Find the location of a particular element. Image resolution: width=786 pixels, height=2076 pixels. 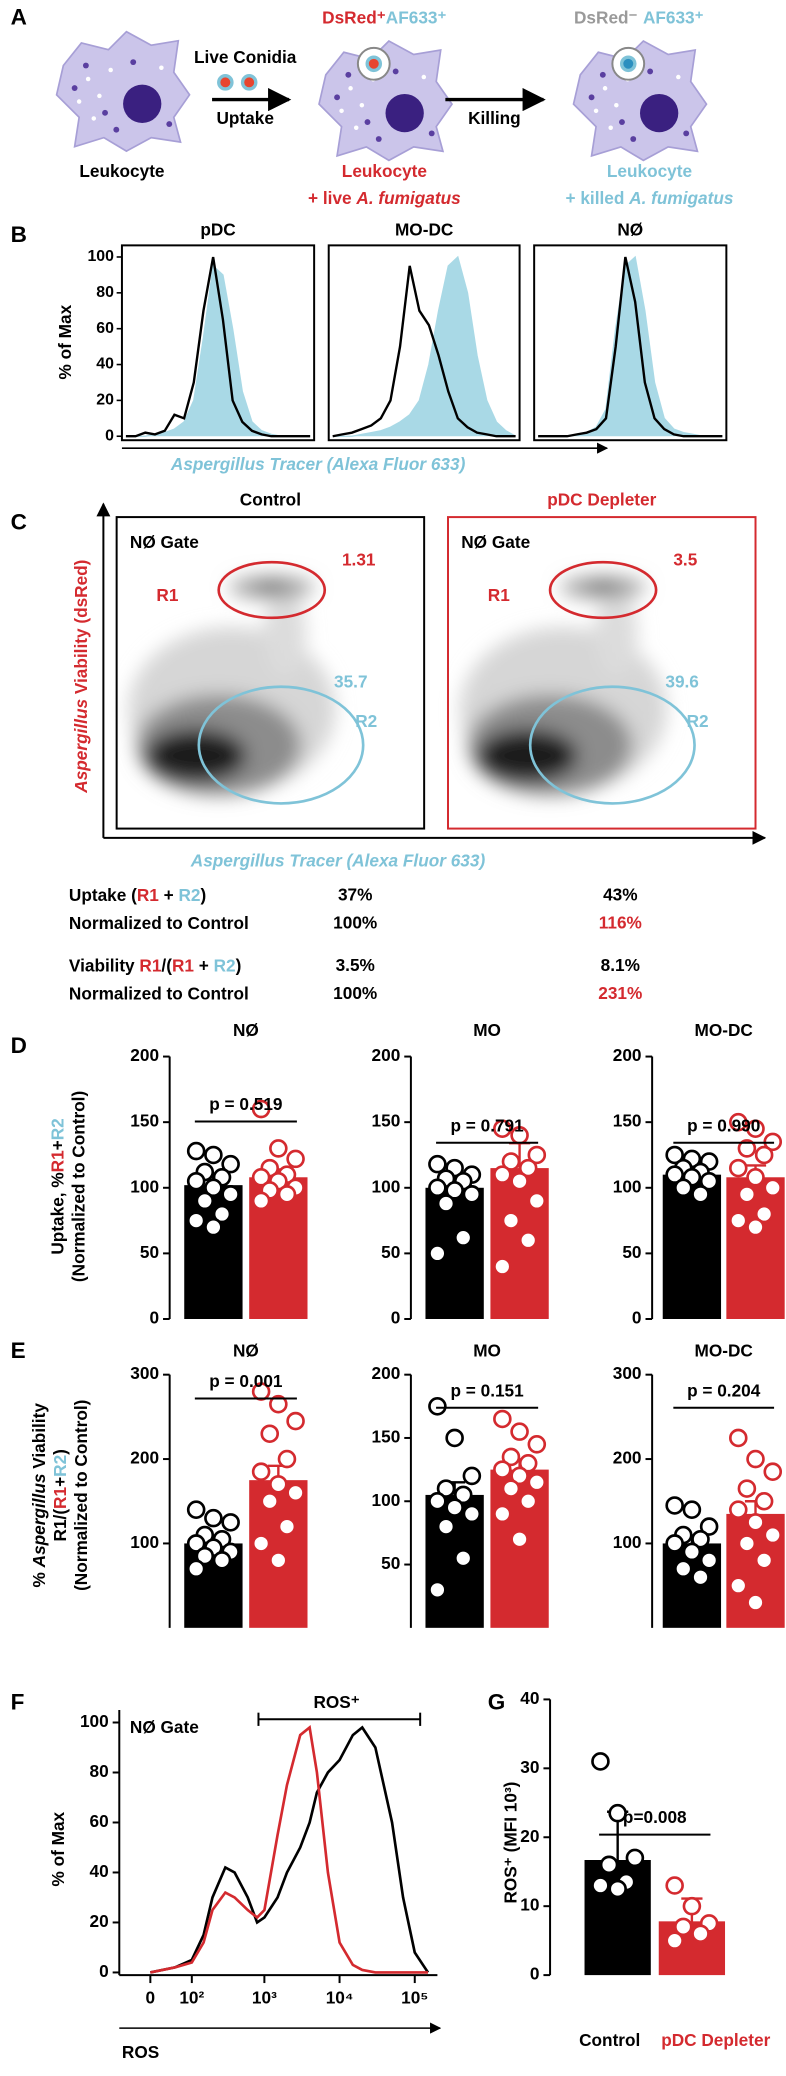

bar is located at coordinates (519, 1548).